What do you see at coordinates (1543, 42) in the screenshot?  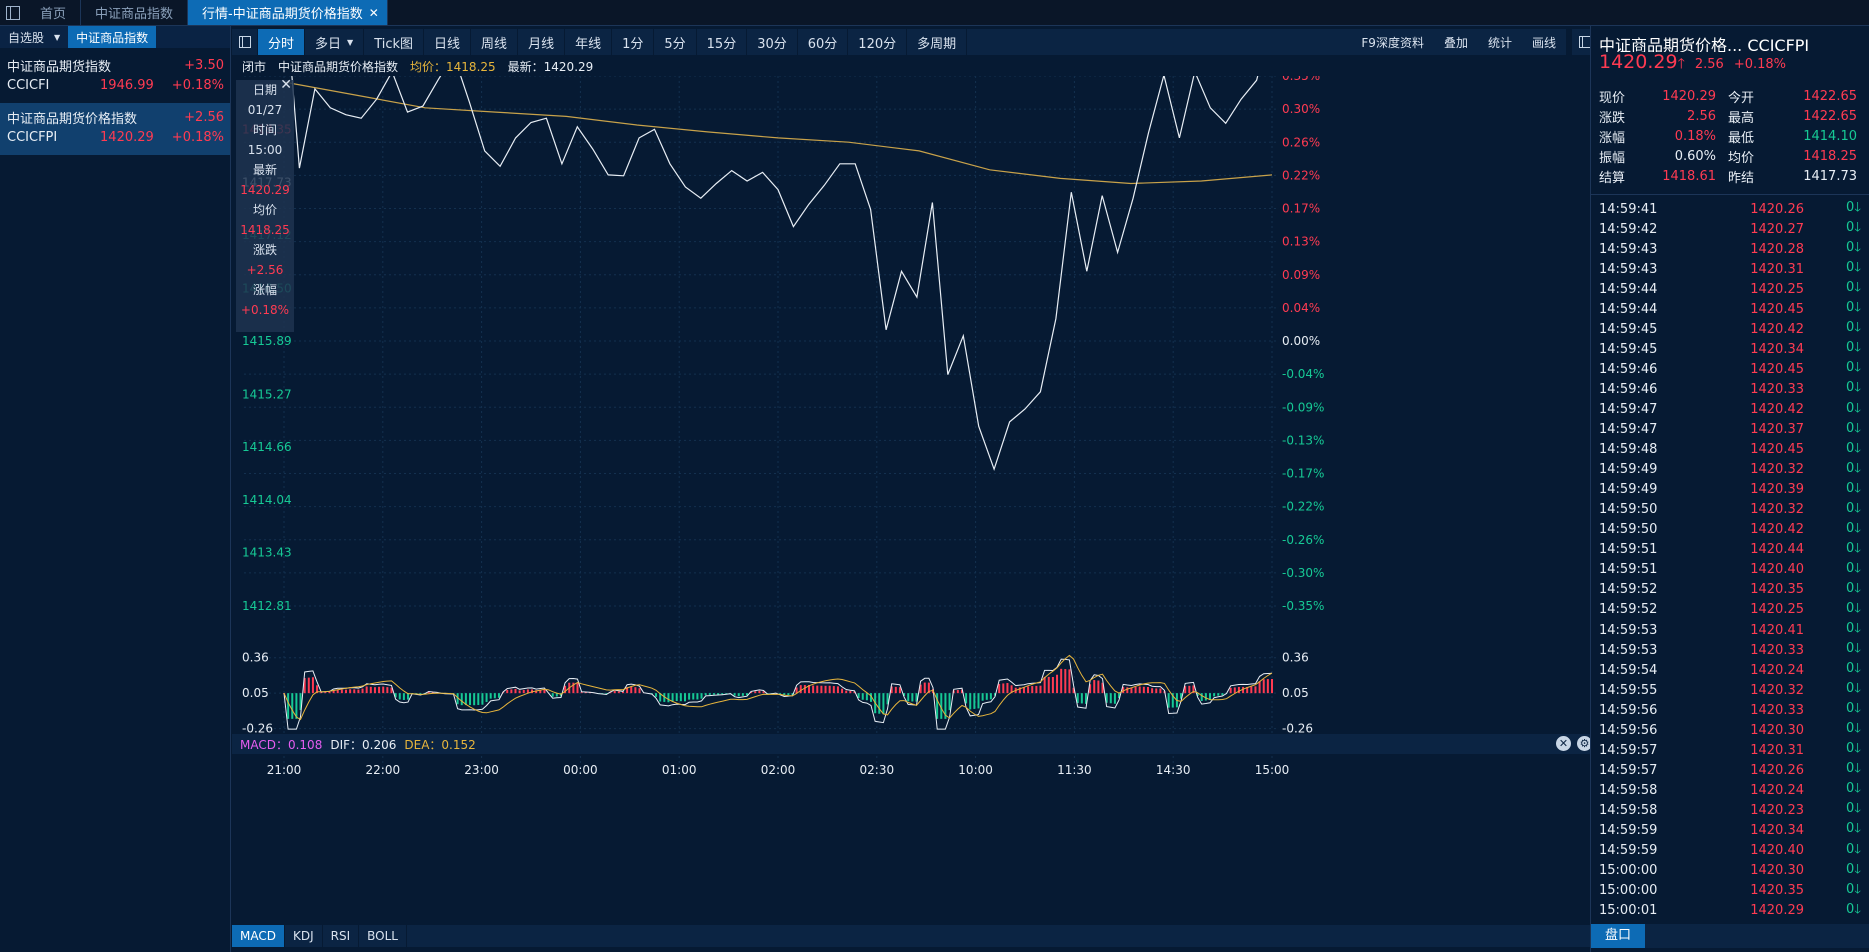 I see `draw-line-button: 画线` at bounding box center [1543, 42].